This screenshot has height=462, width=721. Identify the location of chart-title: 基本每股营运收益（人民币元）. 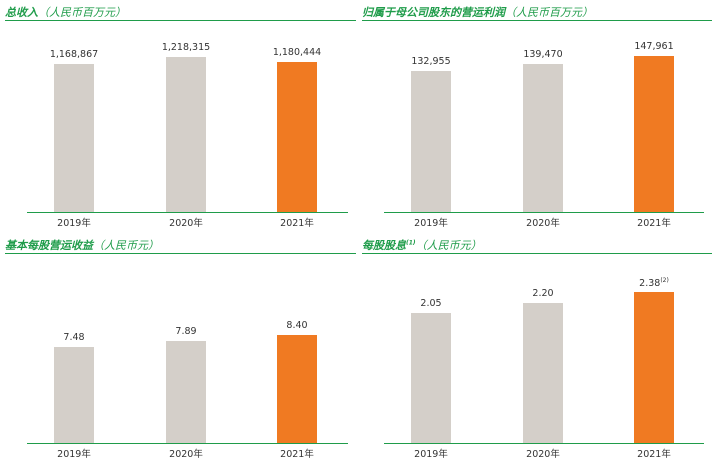
(82, 245).